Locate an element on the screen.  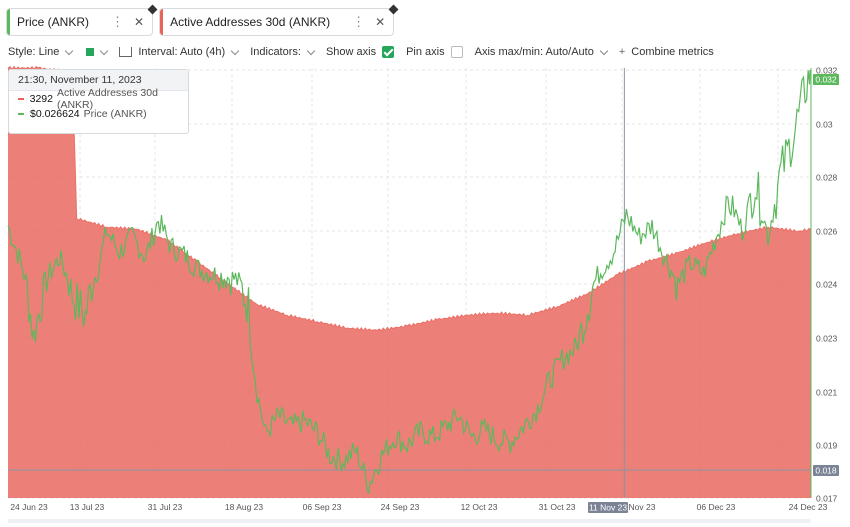
style-label: Style: Line is located at coordinates (34, 52).